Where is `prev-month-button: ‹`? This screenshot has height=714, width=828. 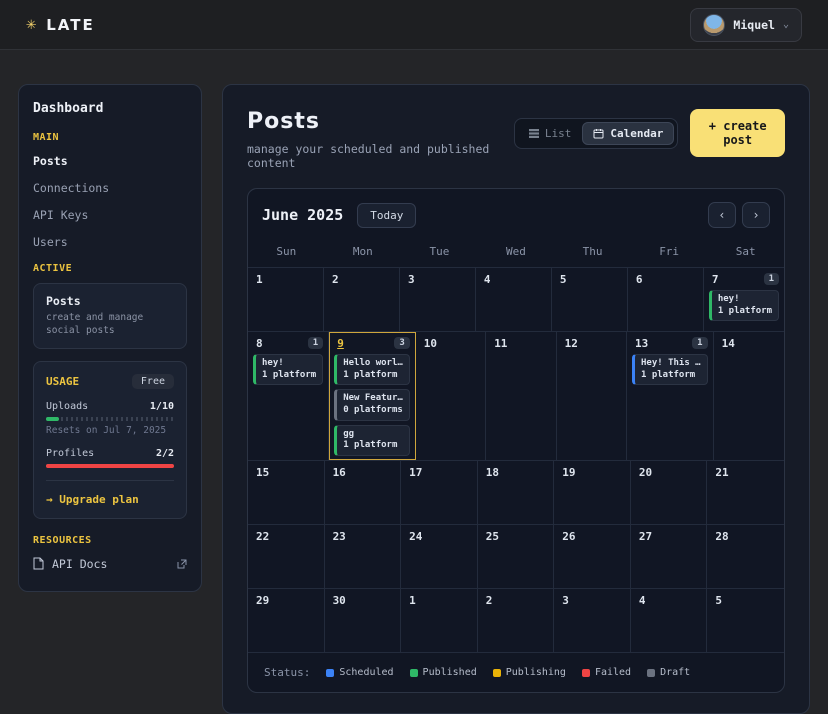 prev-month-button: ‹ is located at coordinates (722, 215).